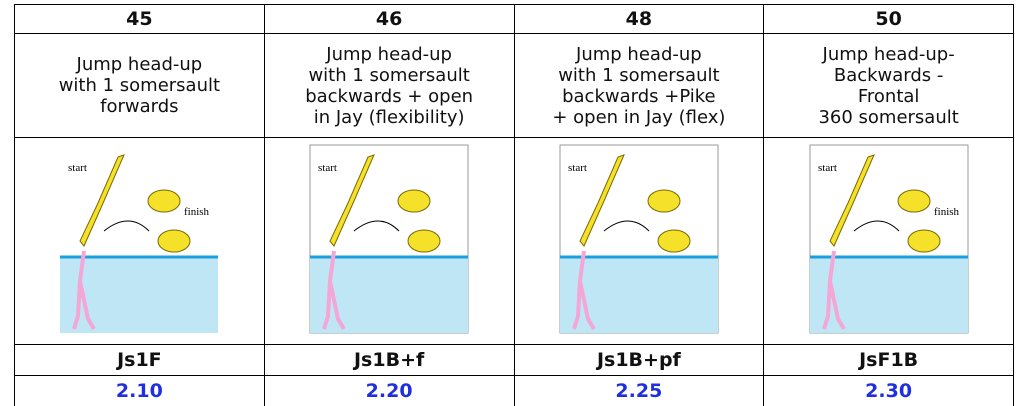 The width and height of the screenshot is (1031, 406). Describe the element at coordinates (139, 390) in the screenshot. I see `difficulty-value: 2.10` at that location.